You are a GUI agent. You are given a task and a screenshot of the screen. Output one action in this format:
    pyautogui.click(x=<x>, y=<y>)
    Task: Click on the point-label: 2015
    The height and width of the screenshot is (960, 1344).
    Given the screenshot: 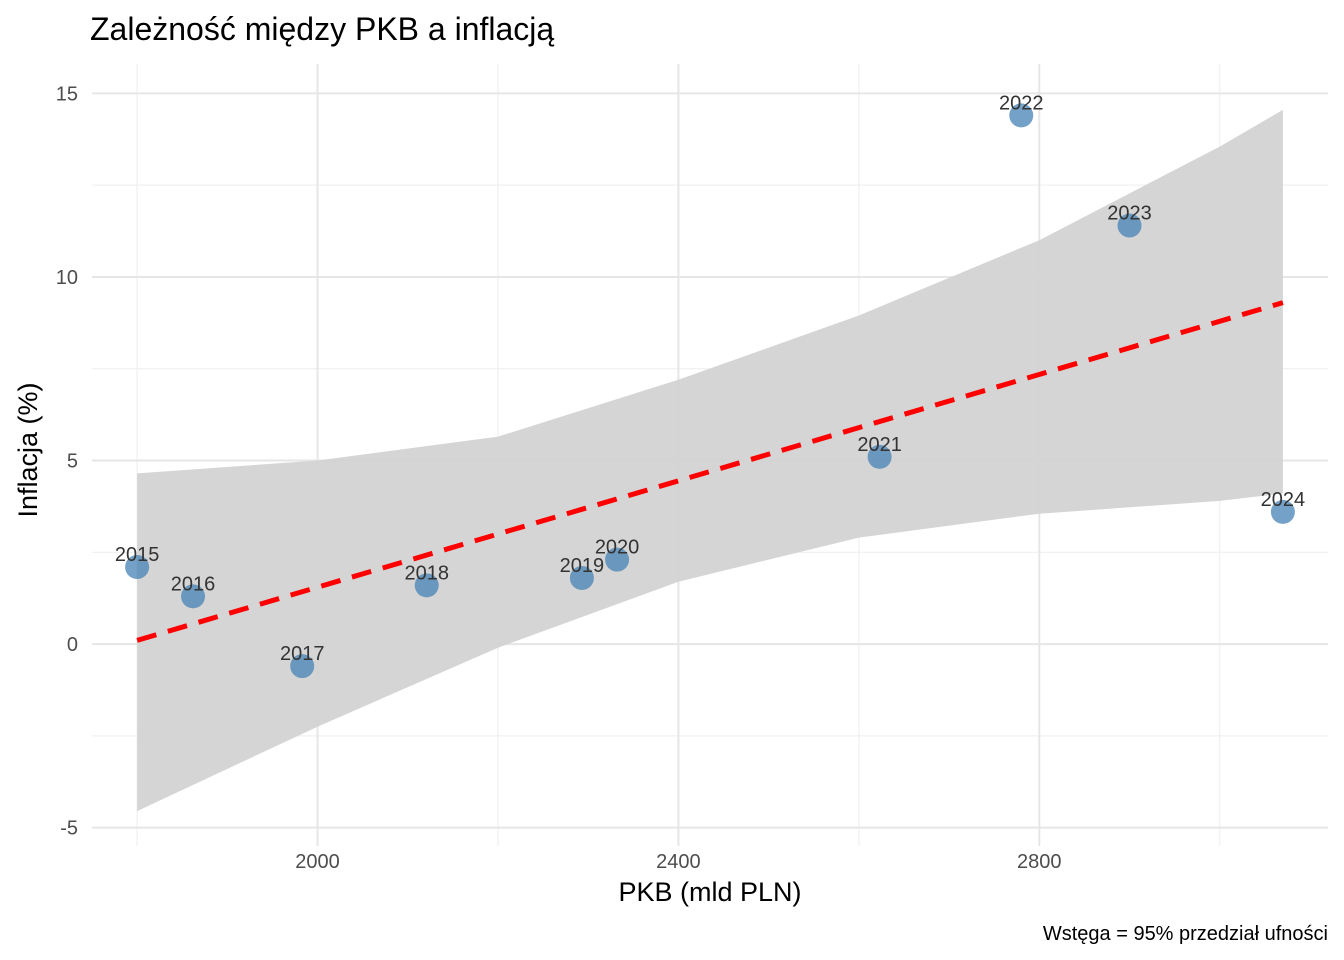 What is the action you would take?
    pyautogui.click(x=137, y=555)
    